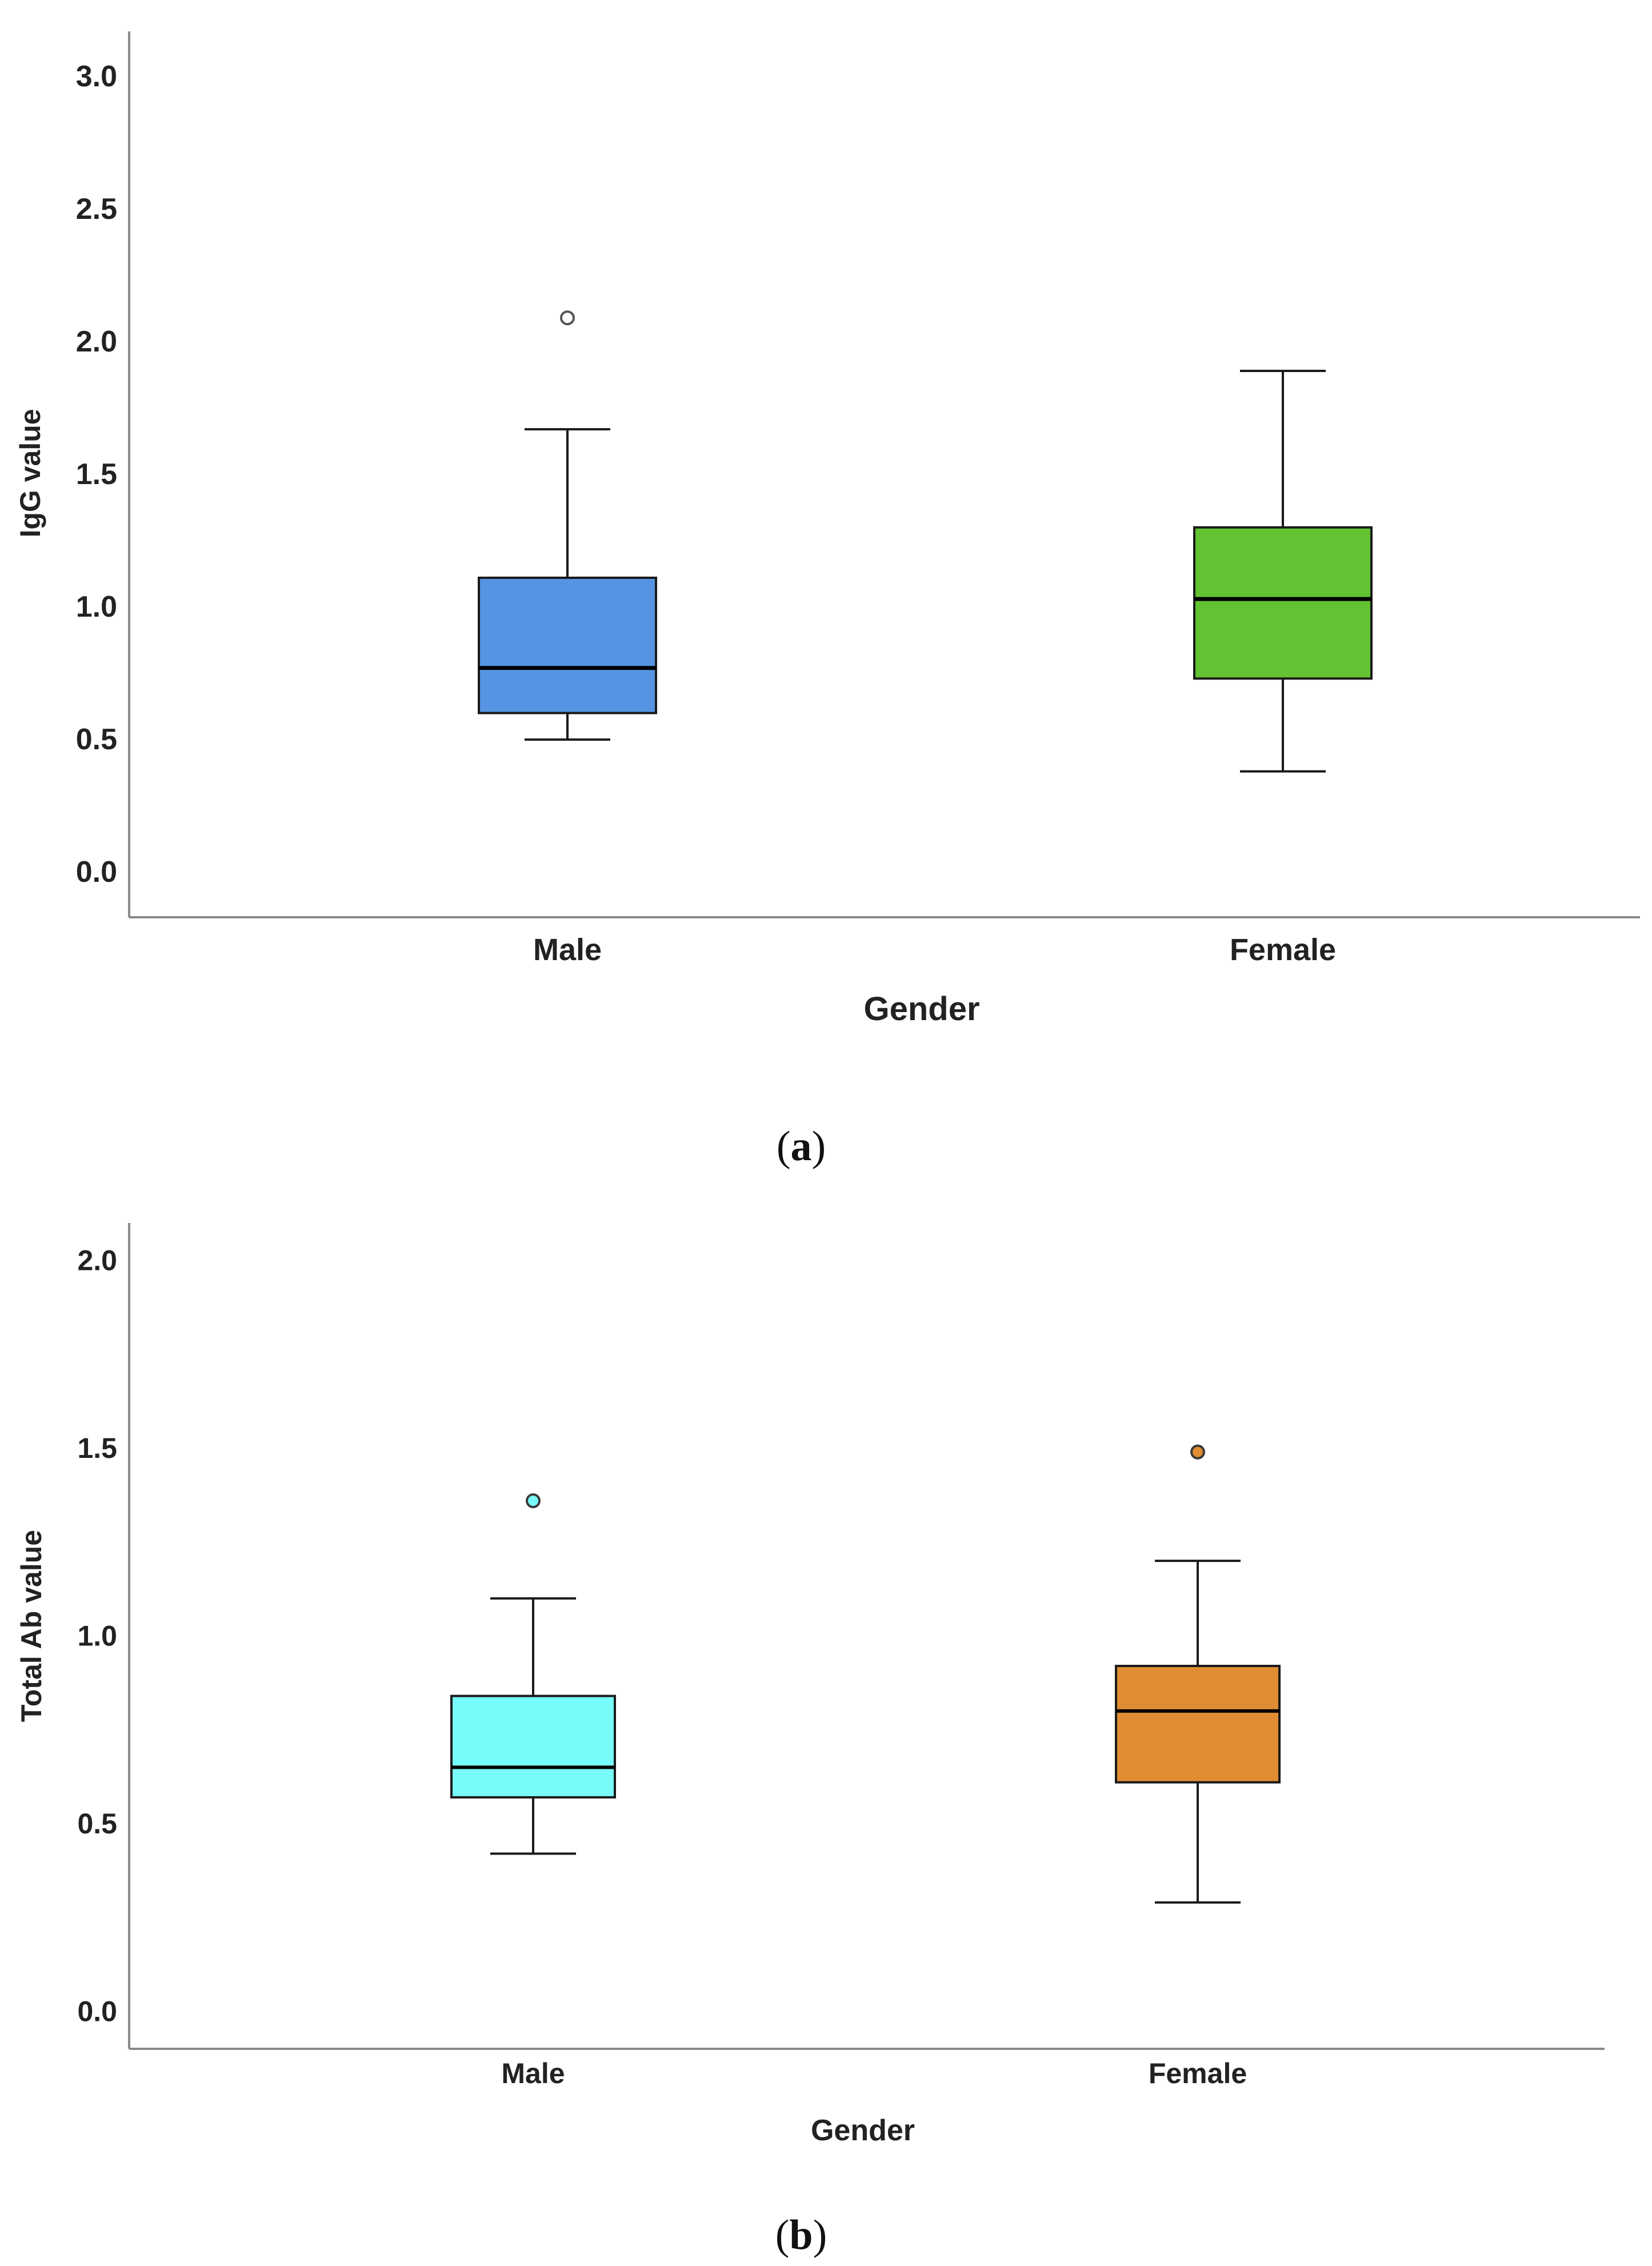 Image resolution: width=1652 pixels, height=2266 pixels. What do you see at coordinates (874, 2073) in the screenshot?
I see `x-ticks-b: Male Female` at bounding box center [874, 2073].